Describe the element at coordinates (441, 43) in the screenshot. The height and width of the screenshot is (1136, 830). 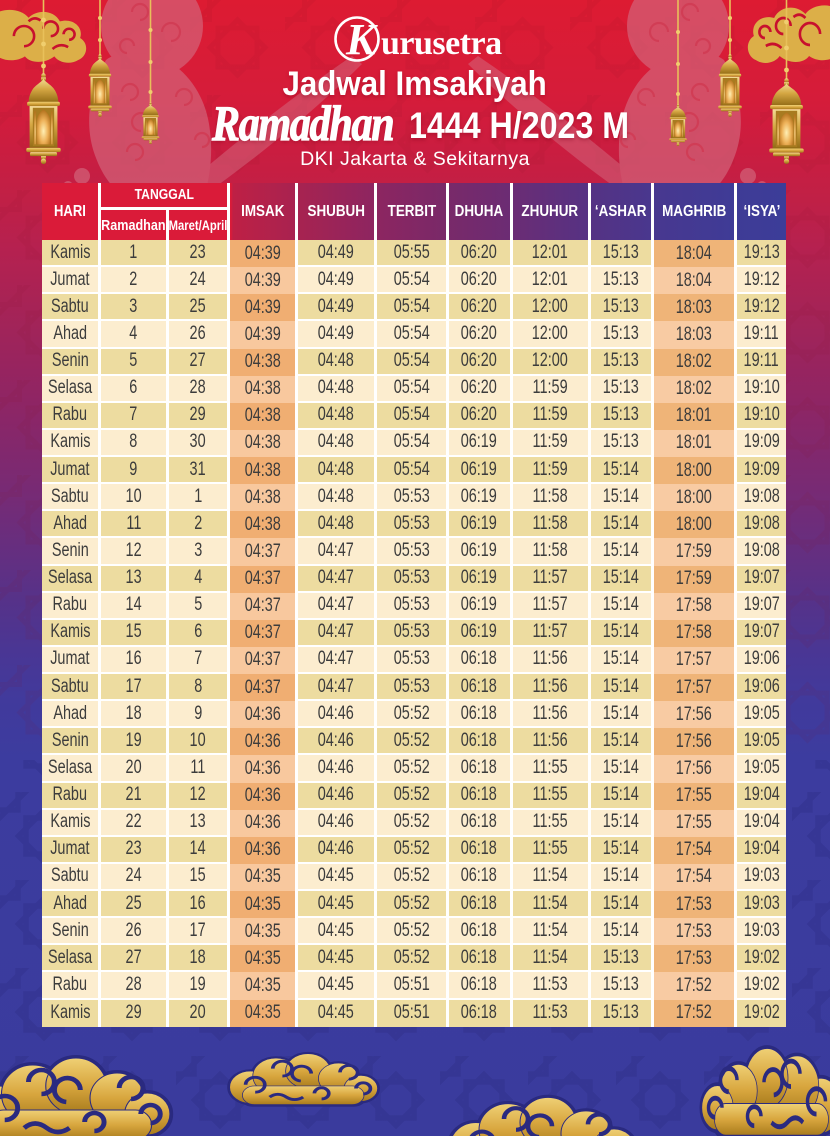
I see `svg-text: urusetra` at that location.